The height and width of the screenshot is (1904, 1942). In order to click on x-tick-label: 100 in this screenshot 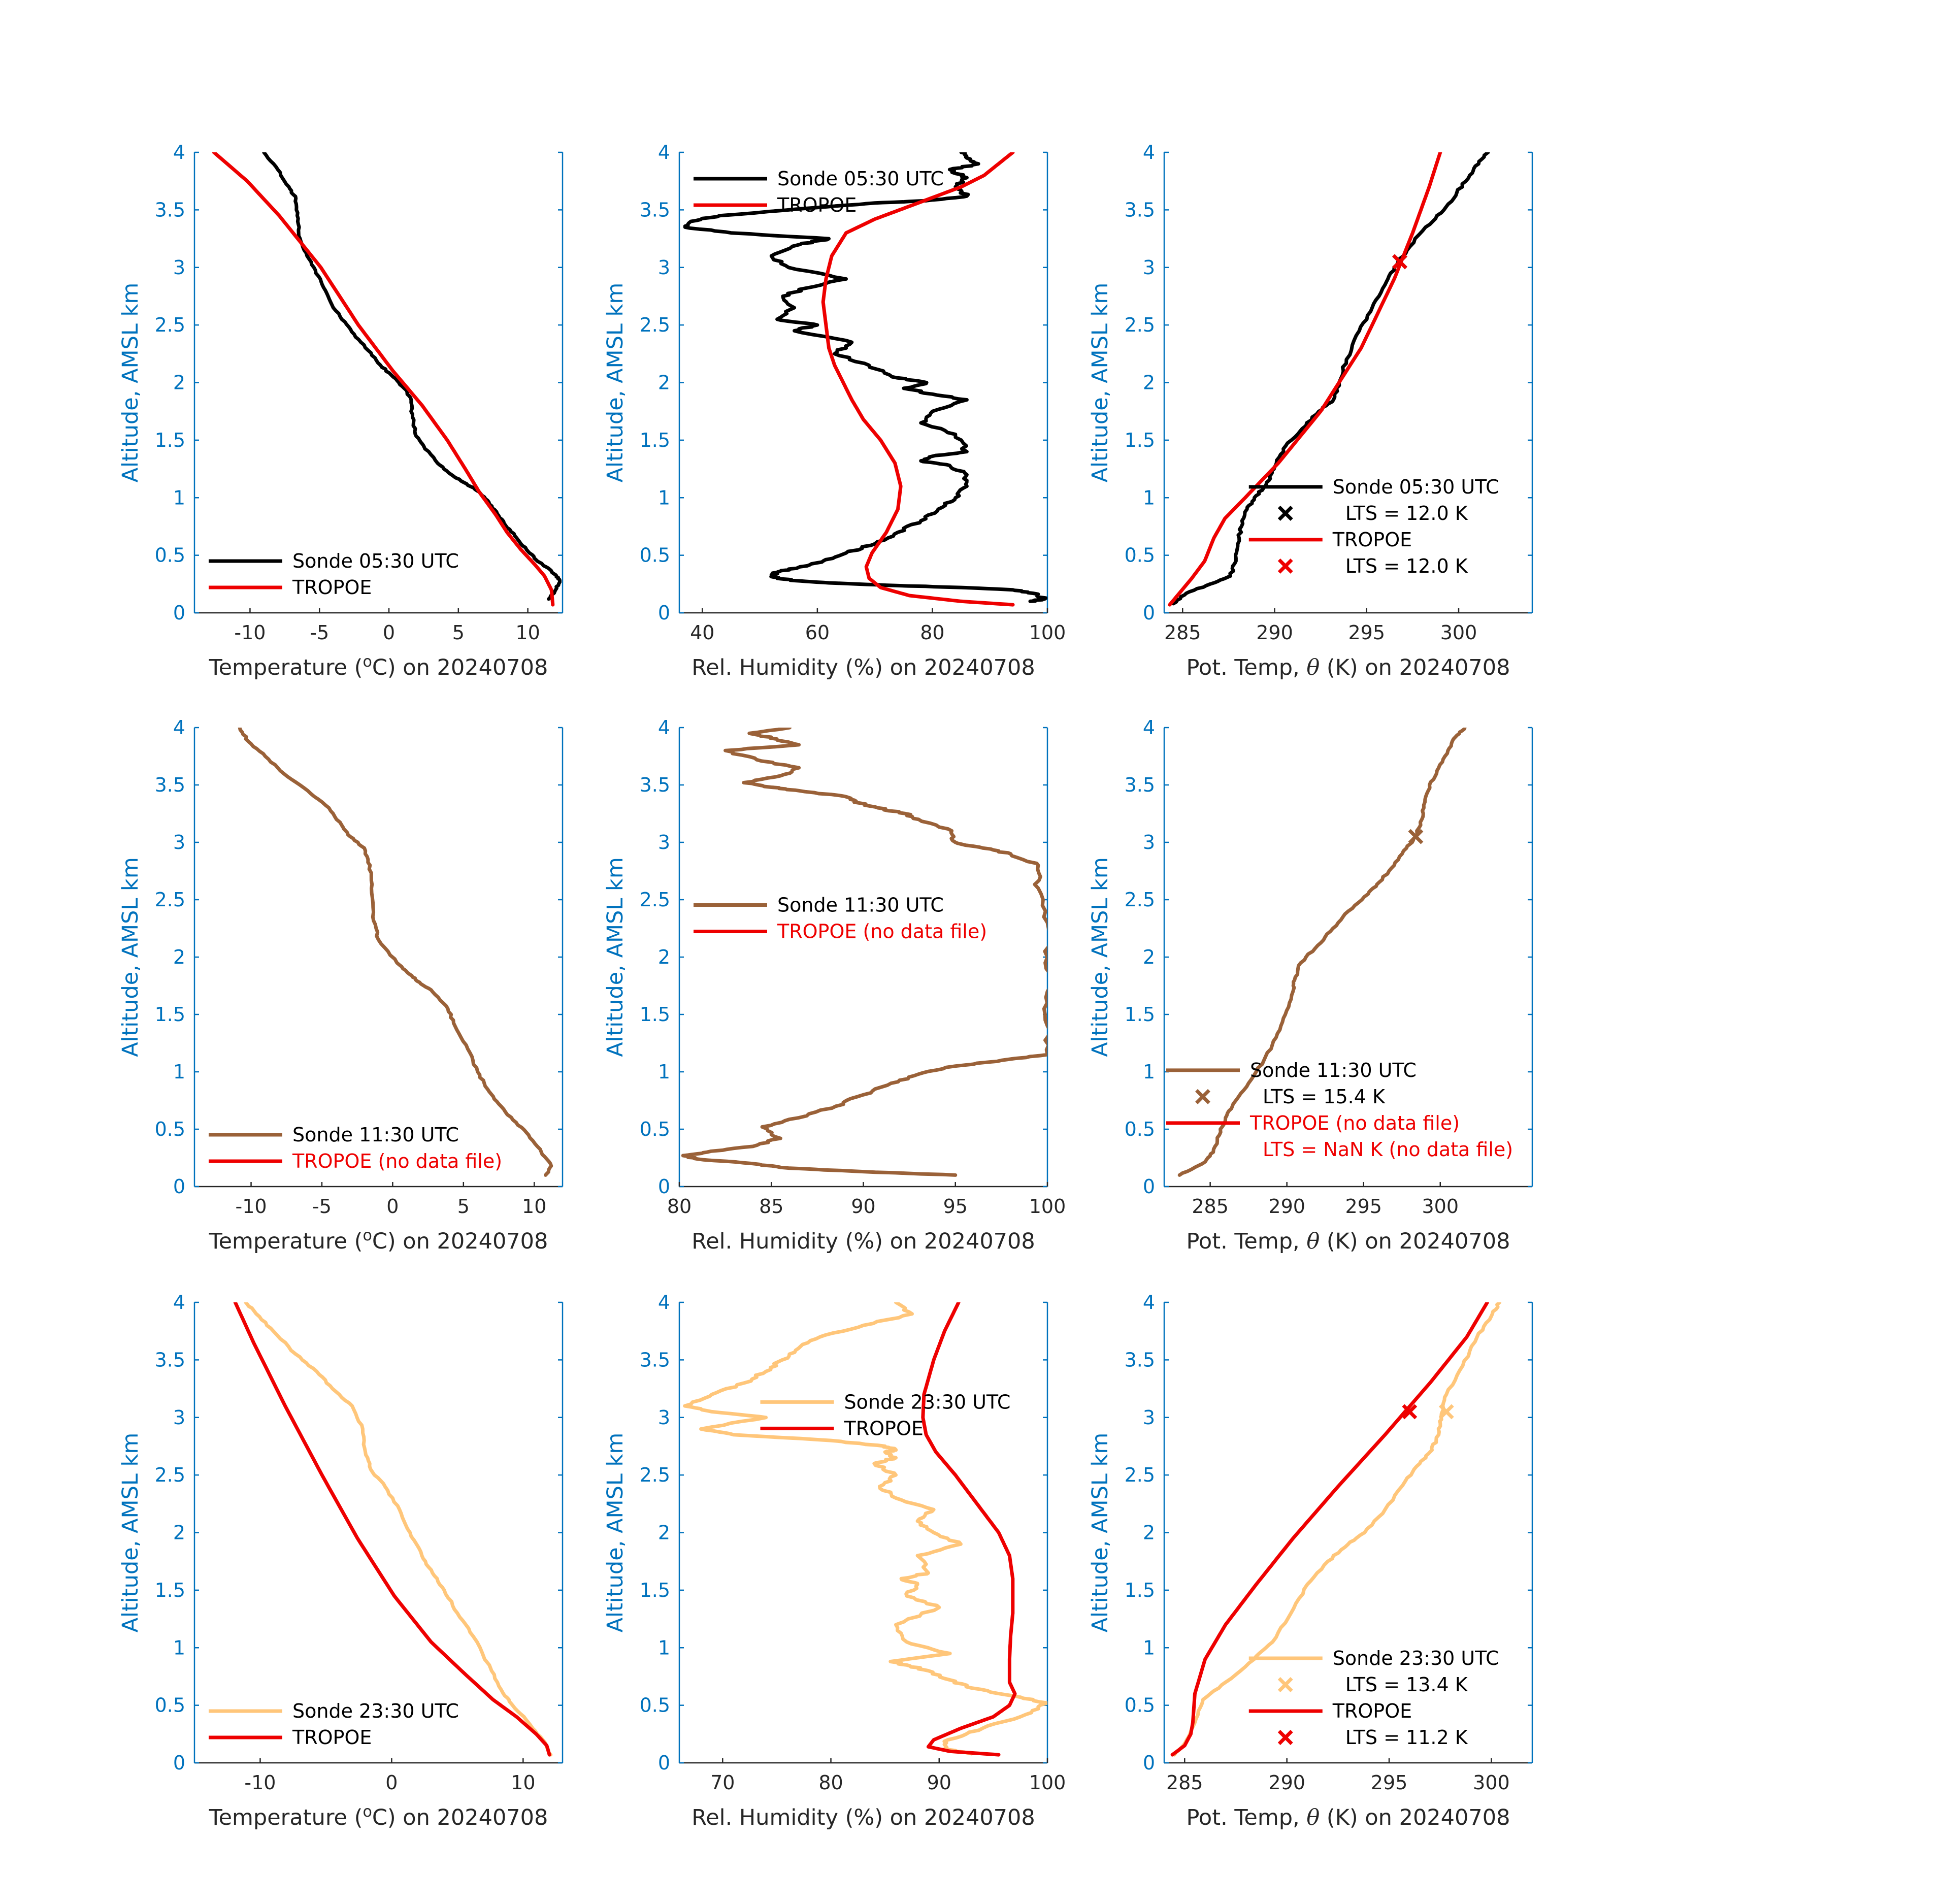, I will do `click(1047, 1207)`.